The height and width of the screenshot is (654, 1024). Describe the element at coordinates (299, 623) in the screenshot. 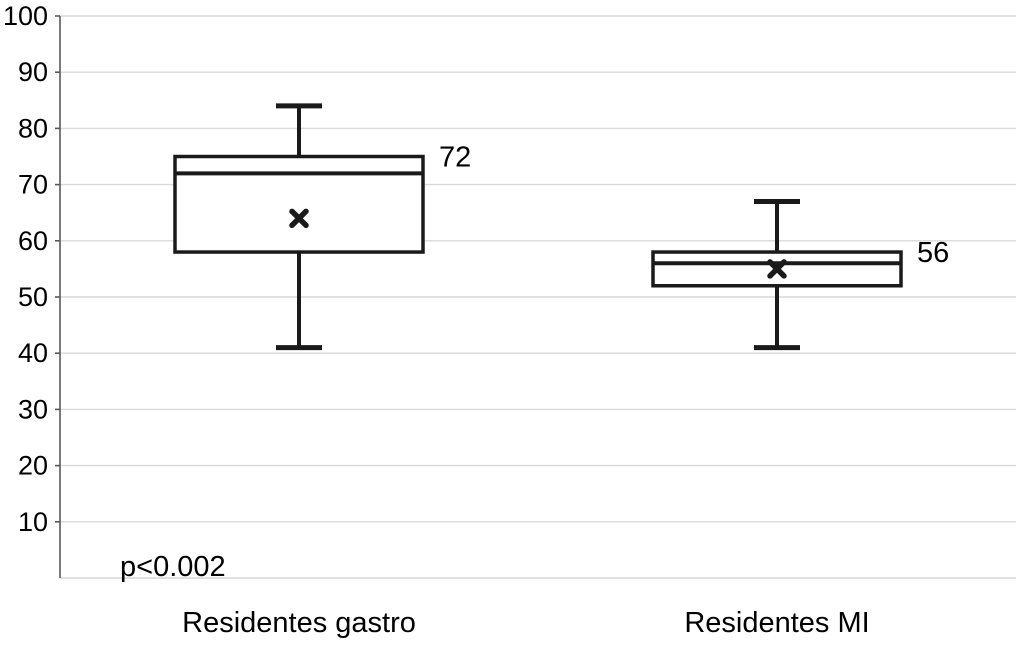

I see `category-label: Residentes gastro` at that location.